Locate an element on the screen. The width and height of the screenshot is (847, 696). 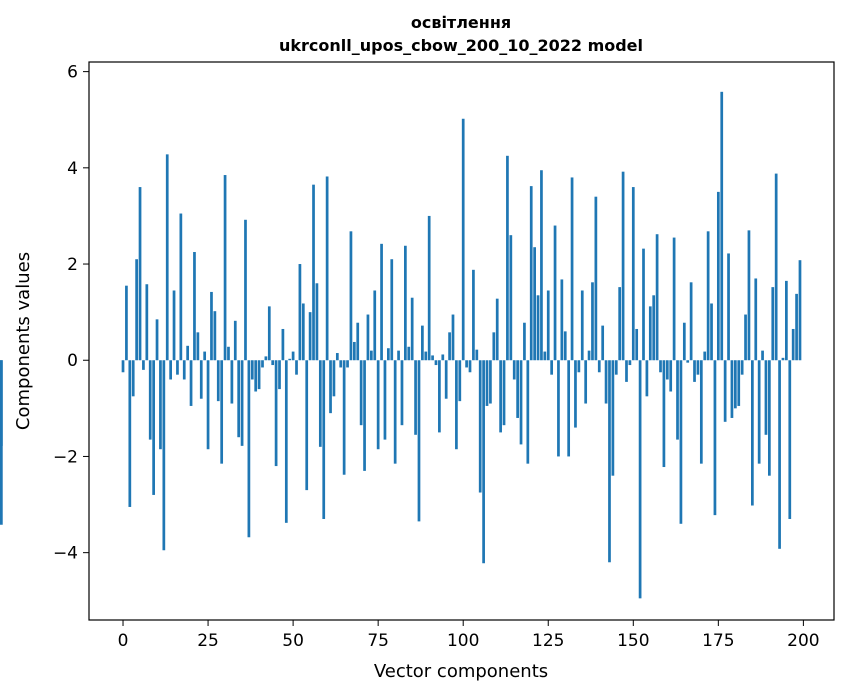
x-tick-label-125: 125 is located at coordinates (548, 641).